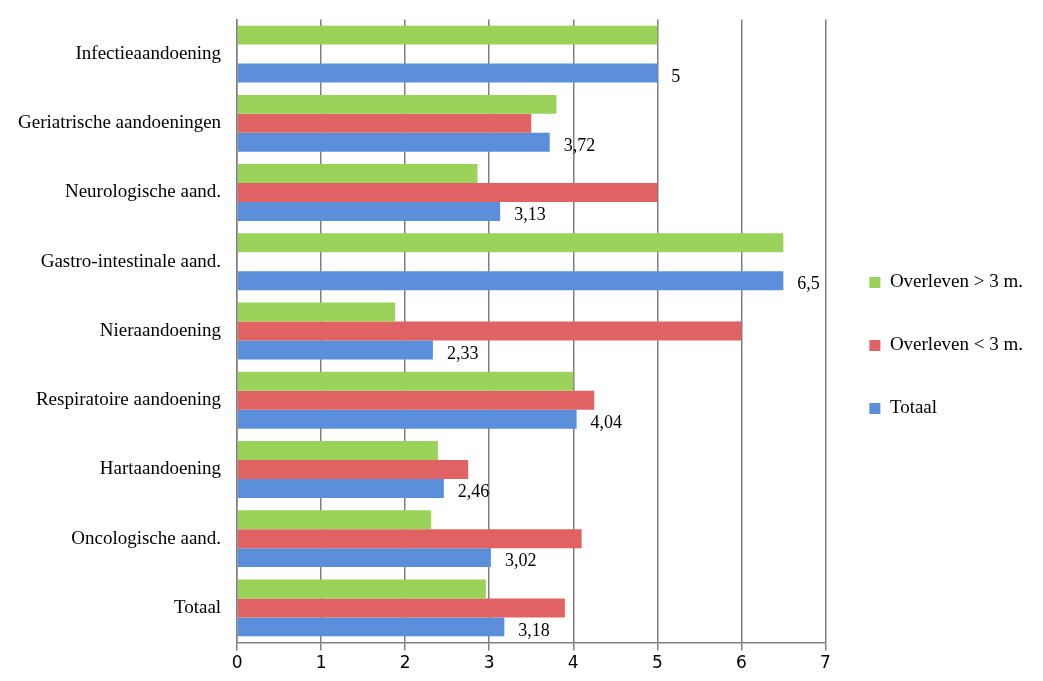 Image resolution: width=1043 pixels, height=681 pixels. I want to click on y-tick-label: Nieraandoening, so click(160, 329).